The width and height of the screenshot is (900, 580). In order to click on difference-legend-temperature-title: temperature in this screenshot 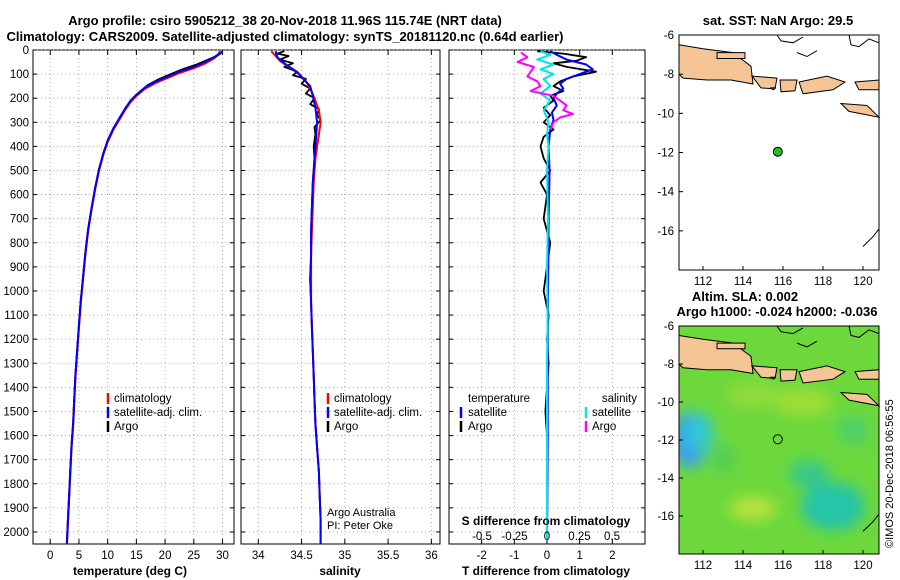, I will do `click(499, 399)`.